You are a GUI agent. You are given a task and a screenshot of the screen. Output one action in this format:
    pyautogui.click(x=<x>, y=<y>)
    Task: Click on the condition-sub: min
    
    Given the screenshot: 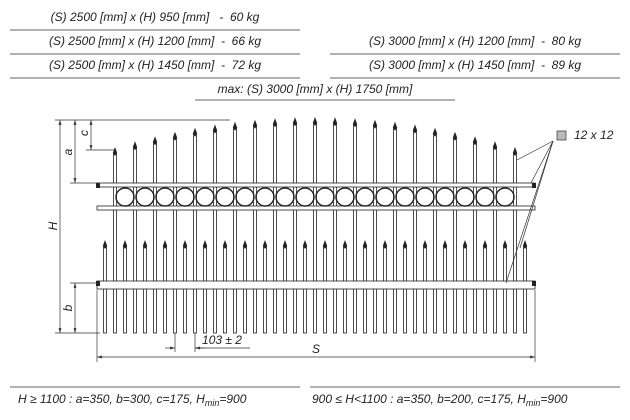 What is the action you would take?
    pyautogui.click(x=533, y=403)
    